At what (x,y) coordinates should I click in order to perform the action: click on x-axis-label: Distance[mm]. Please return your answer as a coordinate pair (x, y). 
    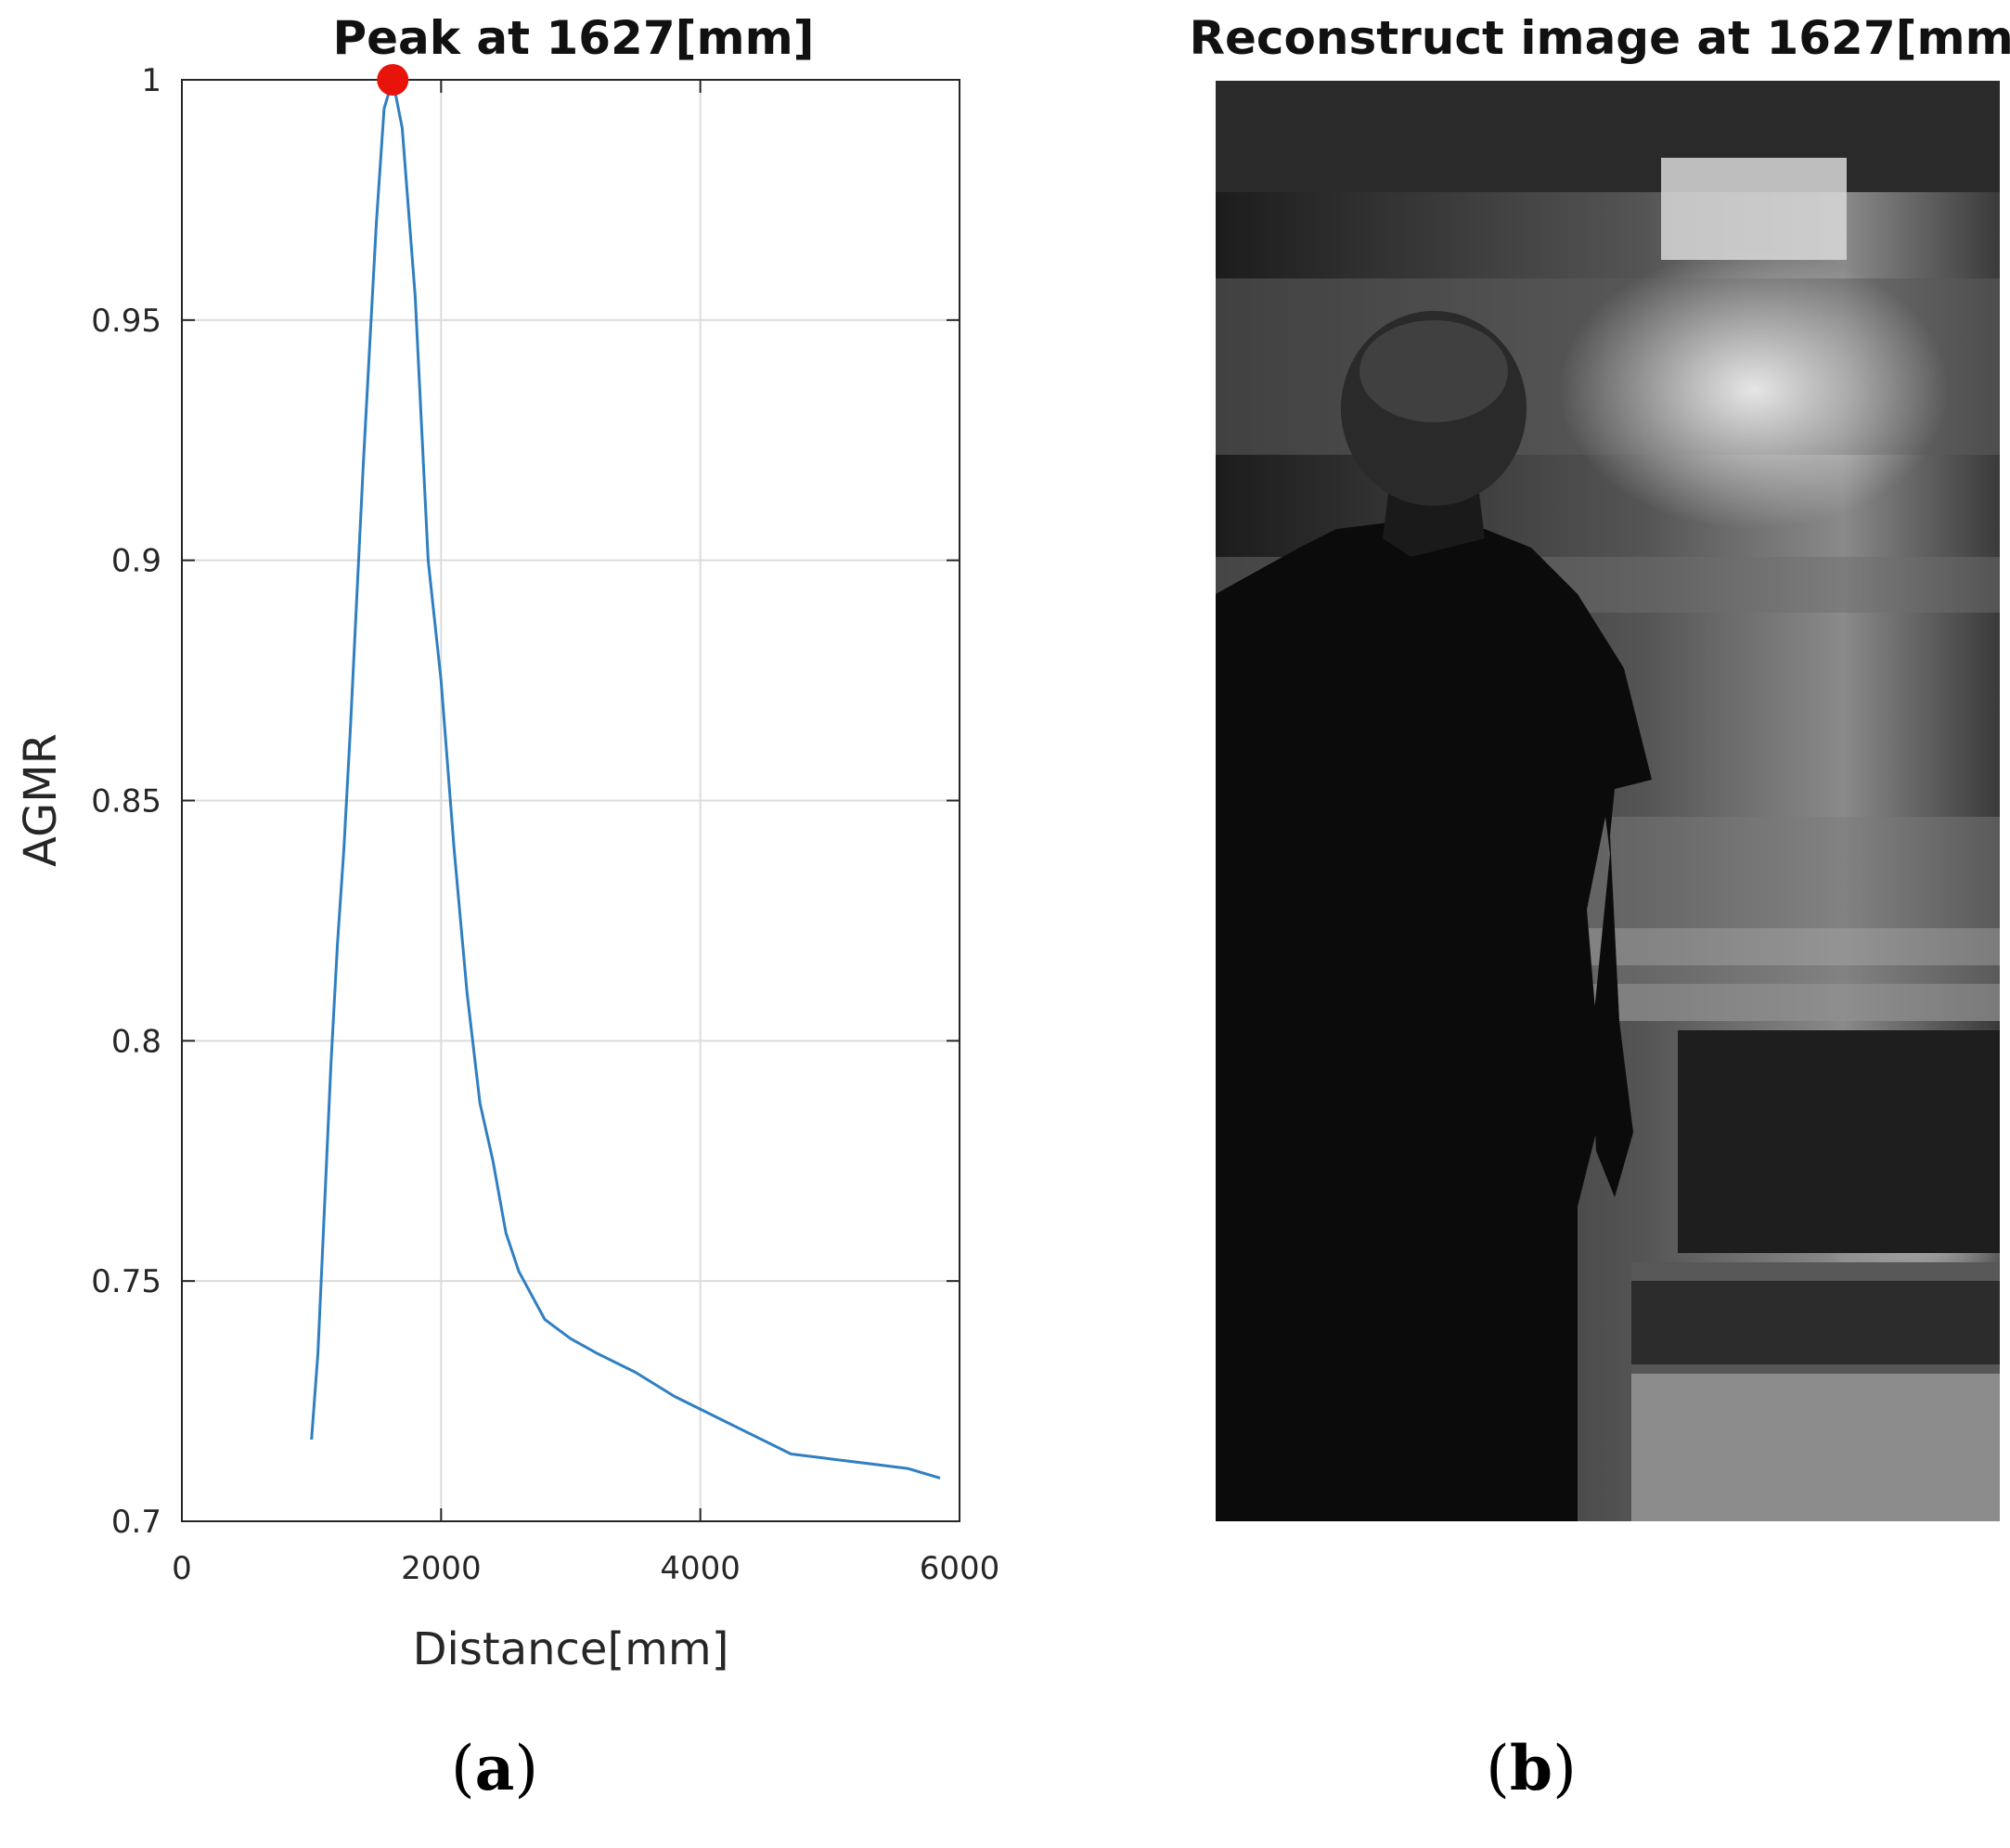
    Looking at the image, I should click on (571, 1649).